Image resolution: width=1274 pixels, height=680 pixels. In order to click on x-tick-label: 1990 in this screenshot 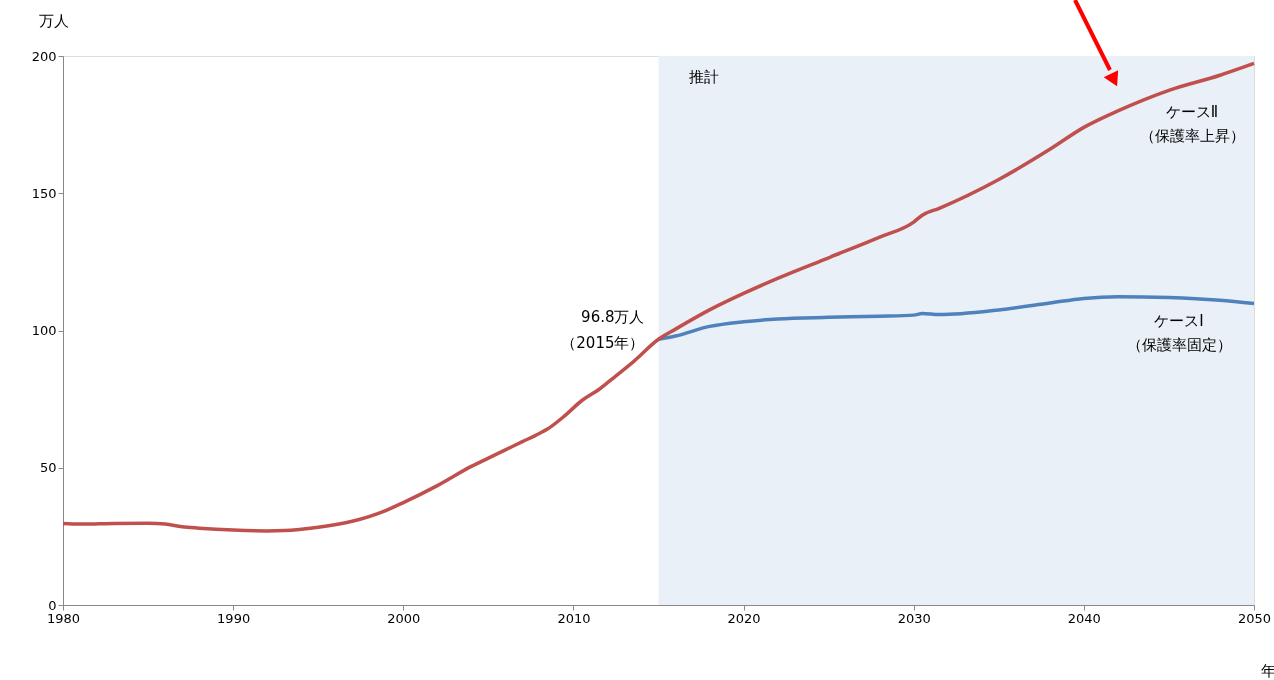, I will do `click(234, 618)`.